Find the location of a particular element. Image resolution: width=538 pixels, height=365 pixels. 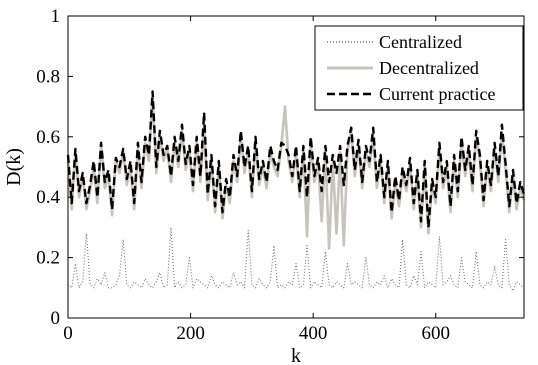

y-tick-label: 0.2 is located at coordinates (48, 258).